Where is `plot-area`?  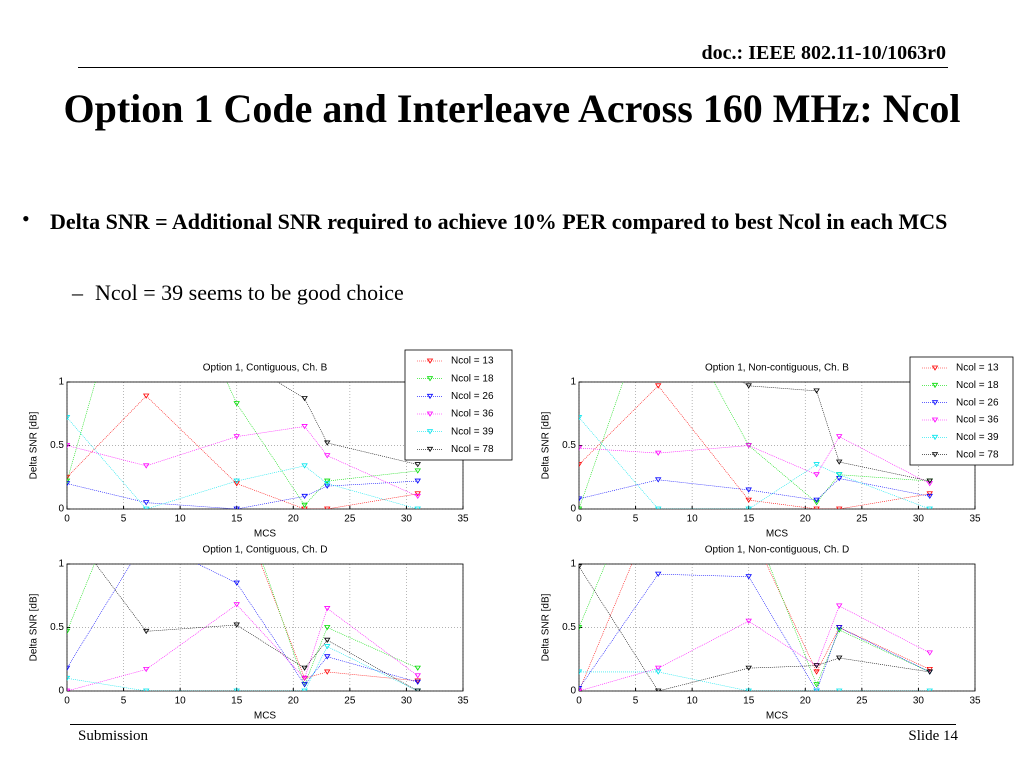
plot-area is located at coordinates (244, 406).